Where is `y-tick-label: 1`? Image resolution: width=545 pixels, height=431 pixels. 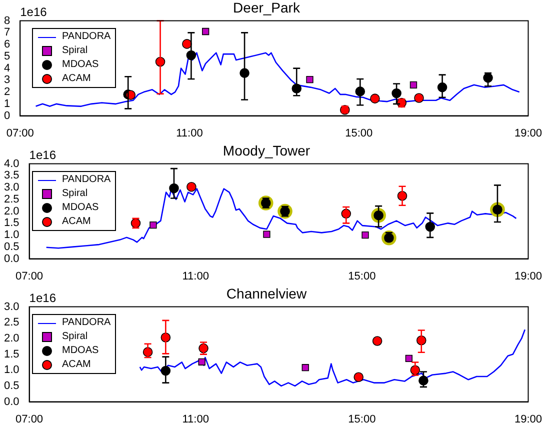
y-tick-label: 1 is located at coordinates (7, 104).